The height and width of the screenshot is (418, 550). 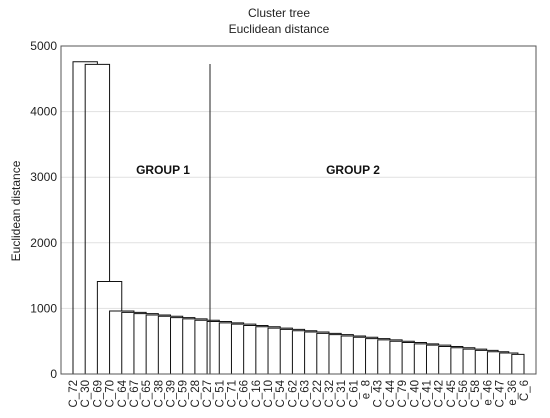 I want to click on leaf-label: C_27, so click(x=208, y=394).